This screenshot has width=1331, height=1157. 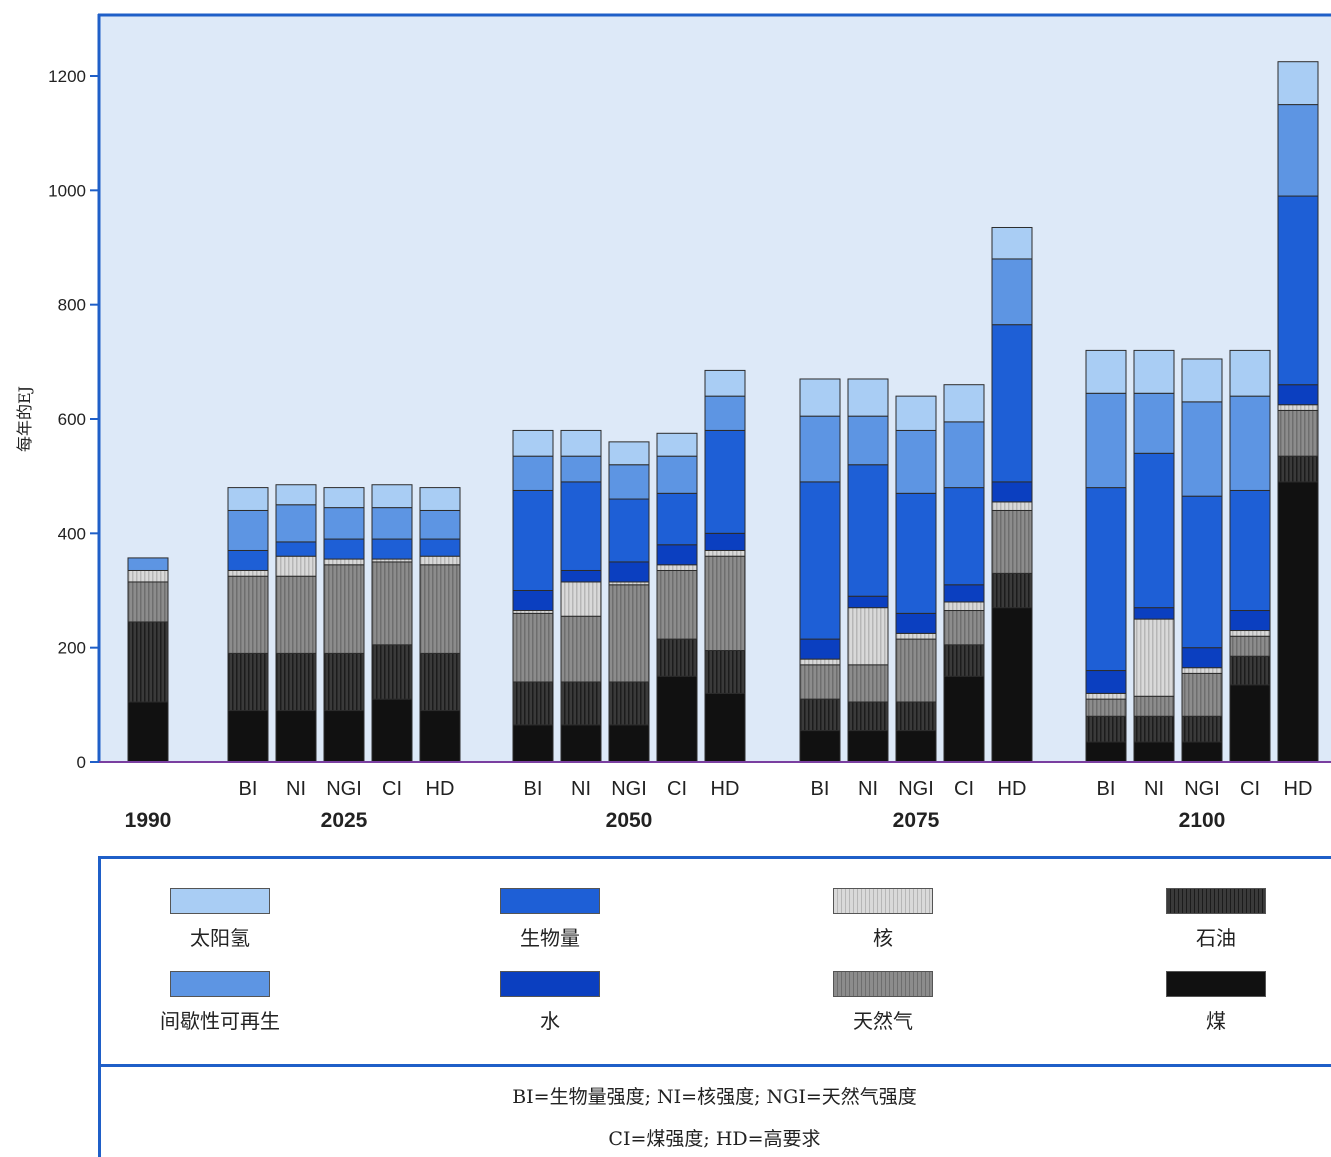 I want to click on year-group-label: 1990, so click(x=148, y=820).